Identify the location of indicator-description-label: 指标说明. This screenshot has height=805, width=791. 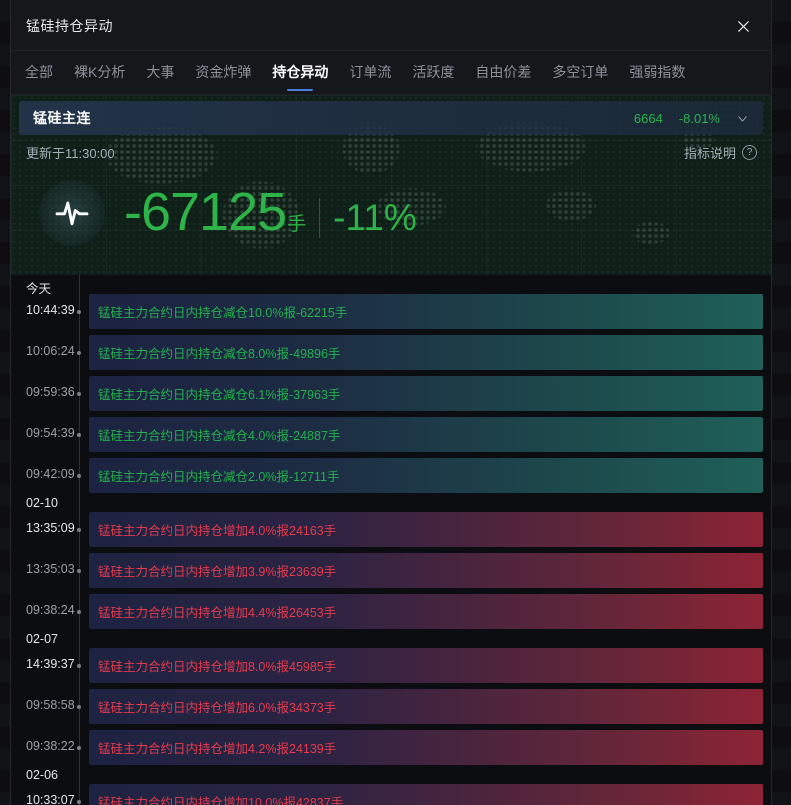
(709, 153).